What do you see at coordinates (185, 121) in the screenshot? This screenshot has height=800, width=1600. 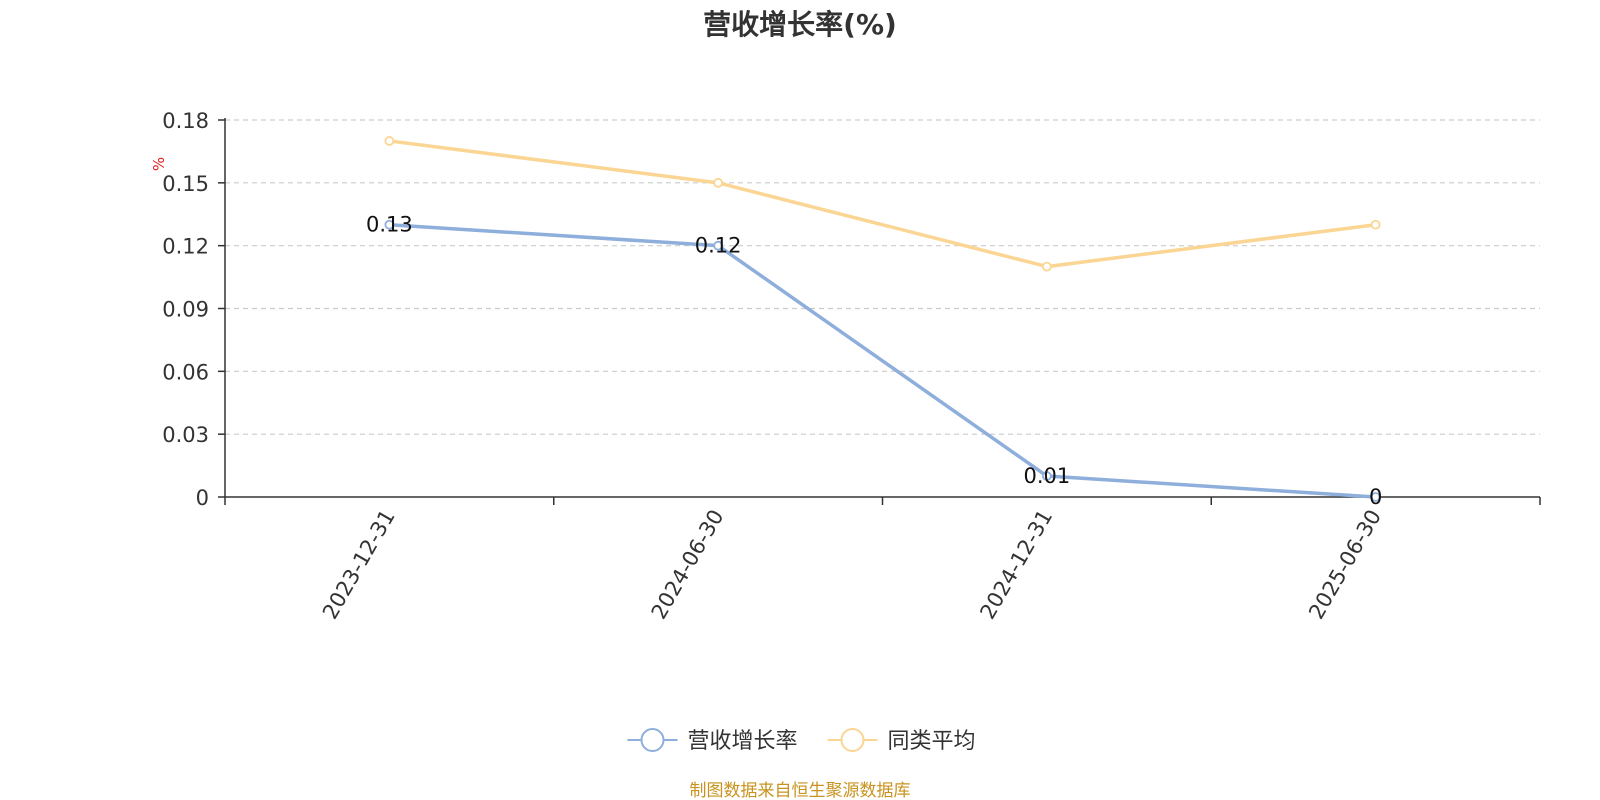 I see `y-tick-label: 0.18` at bounding box center [185, 121].